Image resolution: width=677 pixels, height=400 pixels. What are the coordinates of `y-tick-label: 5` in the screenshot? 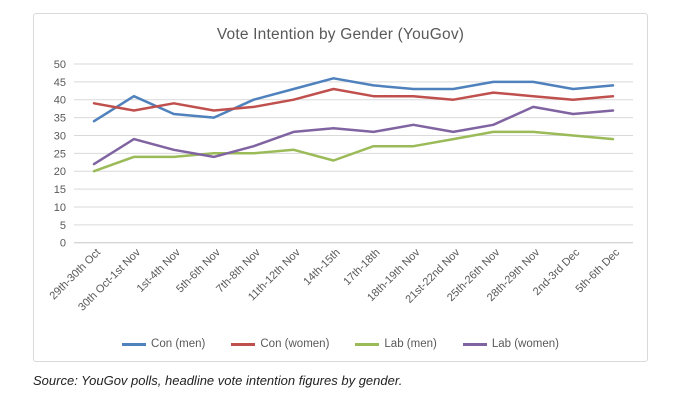 It's located at (63, 226).